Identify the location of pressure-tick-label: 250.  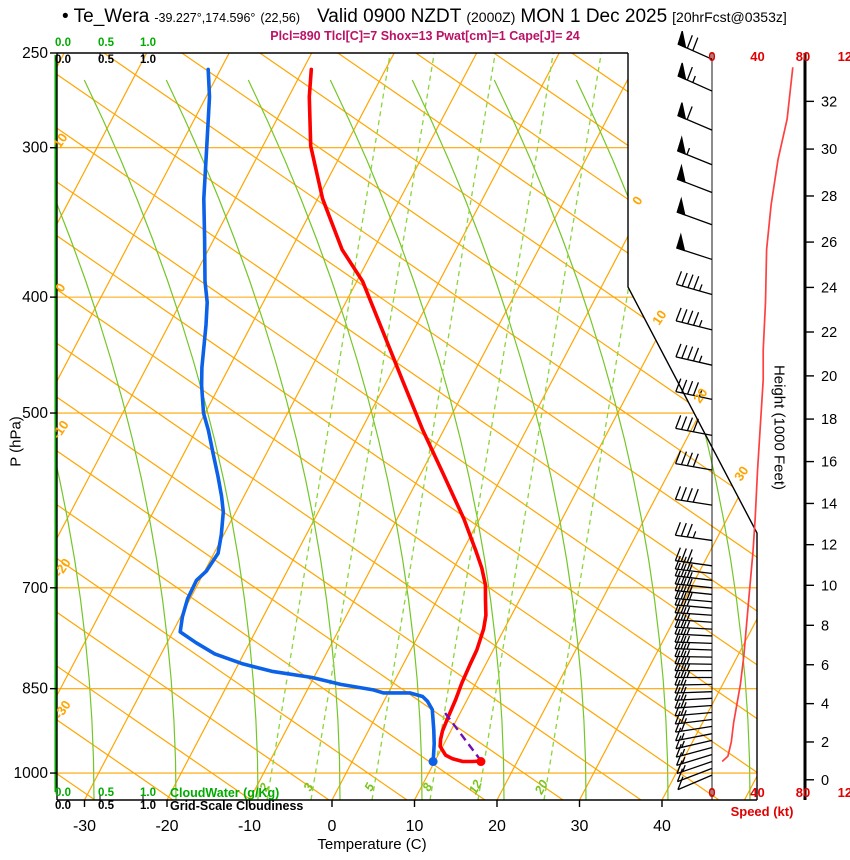
(35, 53).